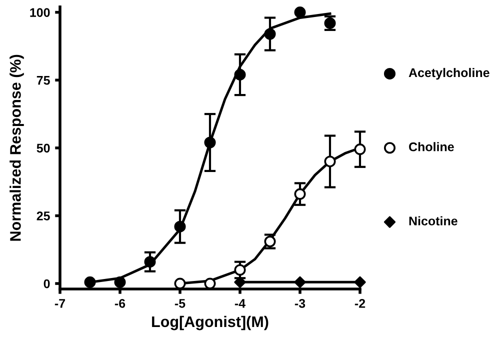 This screenshot has height=344, width=500. I want to click on legend-label: Choline, so click(431, 147).